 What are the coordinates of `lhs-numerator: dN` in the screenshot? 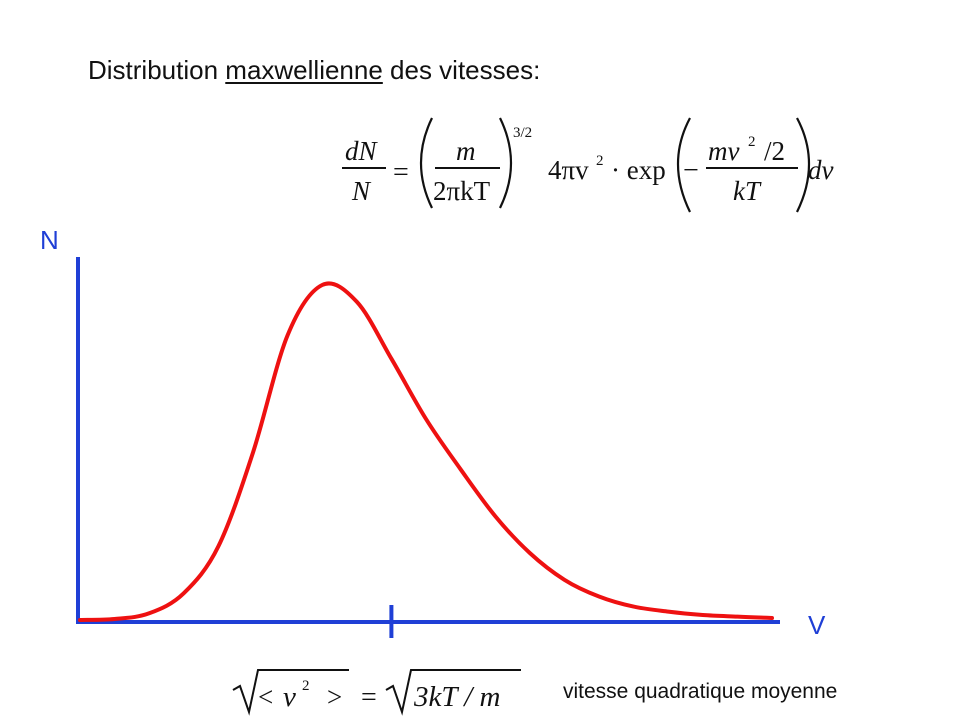 It's located at (362, 151).